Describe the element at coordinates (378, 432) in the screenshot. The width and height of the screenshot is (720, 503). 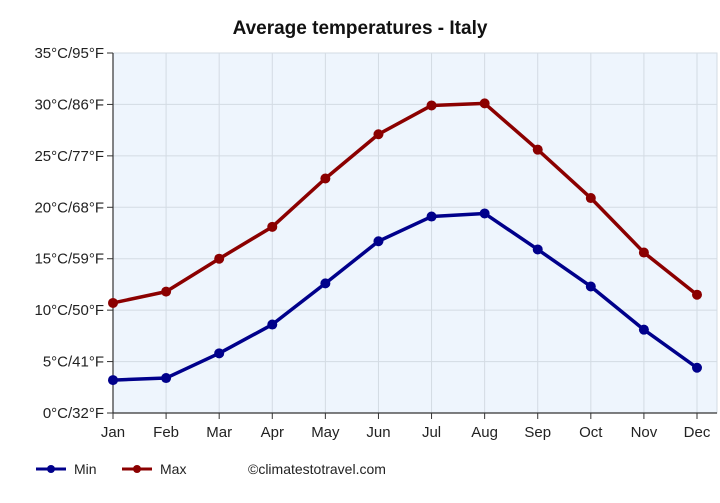
I see `x-tick-label: Jun` at that location.